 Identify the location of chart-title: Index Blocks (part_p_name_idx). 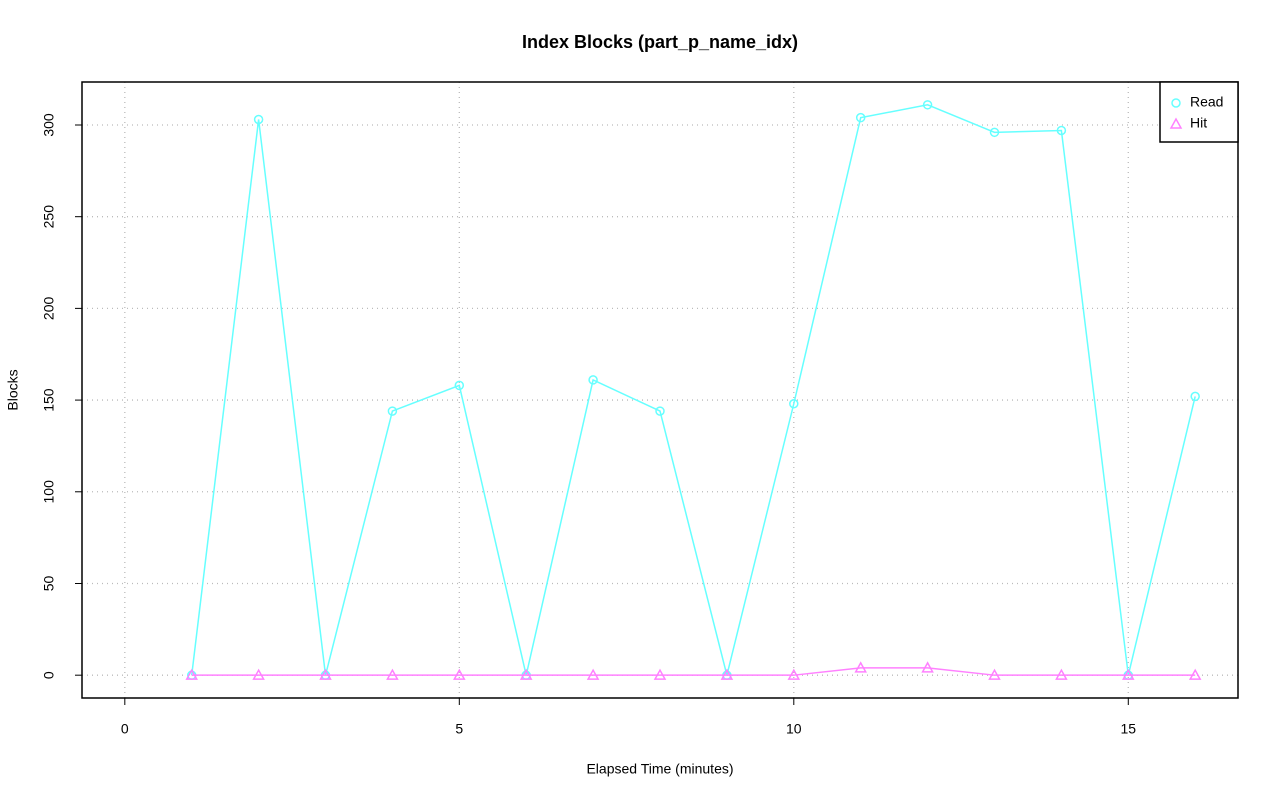
(660, 42).